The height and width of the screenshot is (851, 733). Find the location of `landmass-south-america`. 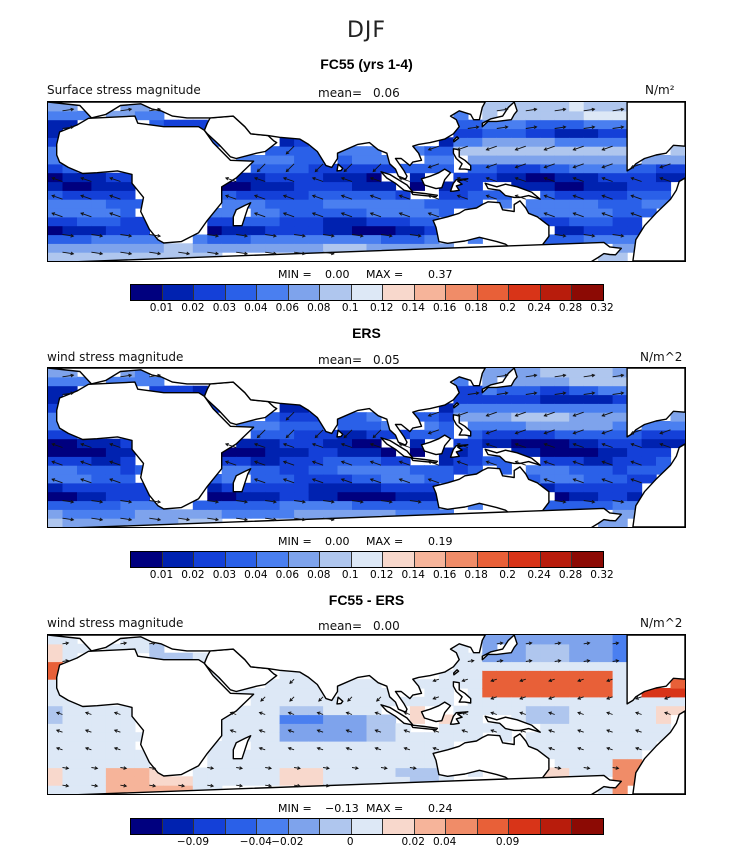

landmass-south-america is located at coordinates (658, 752).